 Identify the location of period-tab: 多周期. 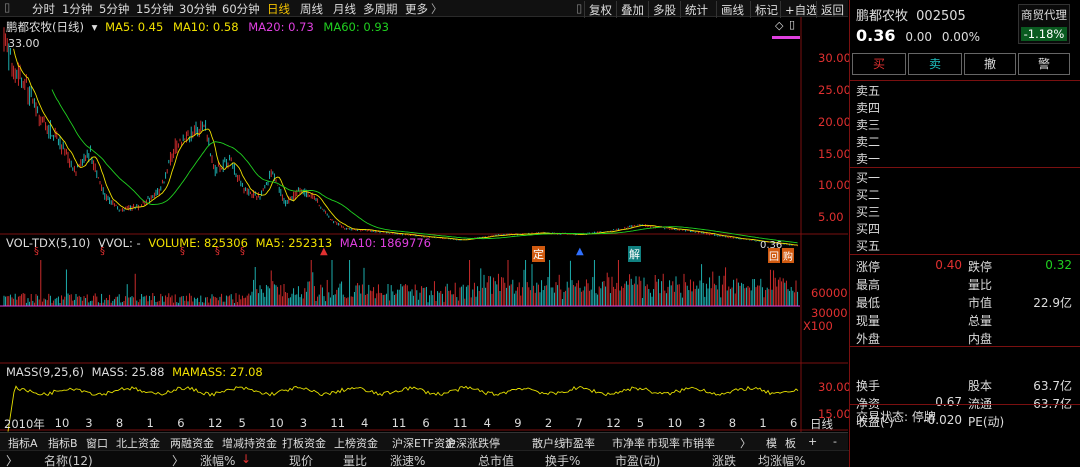
(380, 9).